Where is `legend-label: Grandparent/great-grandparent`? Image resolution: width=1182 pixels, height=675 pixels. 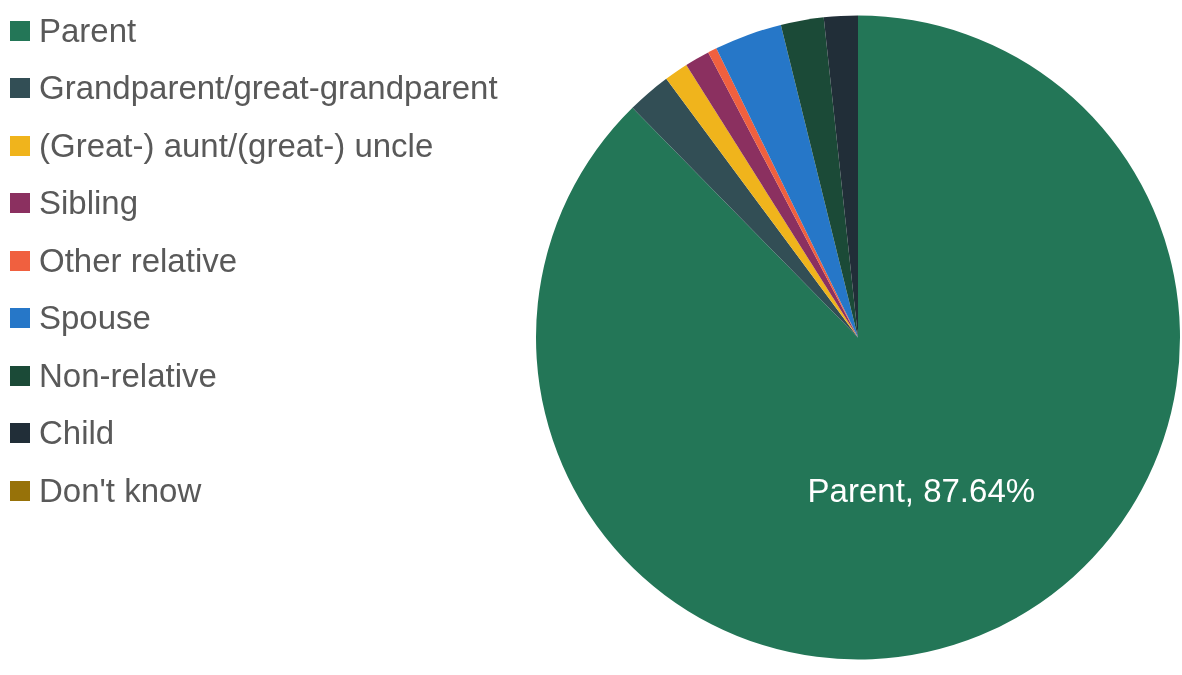
legend-label: Grandparent/great-grandparent is located at coordinates (268, 88).